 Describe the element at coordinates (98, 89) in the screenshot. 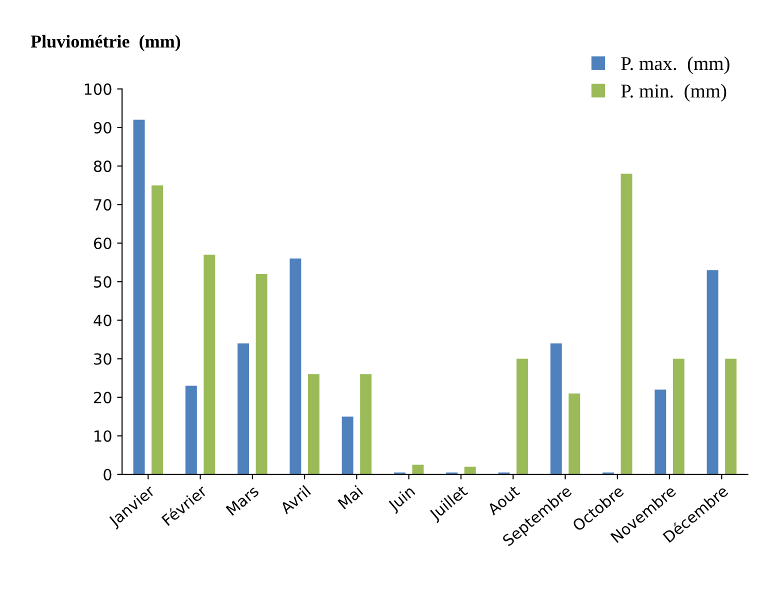

I see `y-tick-label: 100` at that location.